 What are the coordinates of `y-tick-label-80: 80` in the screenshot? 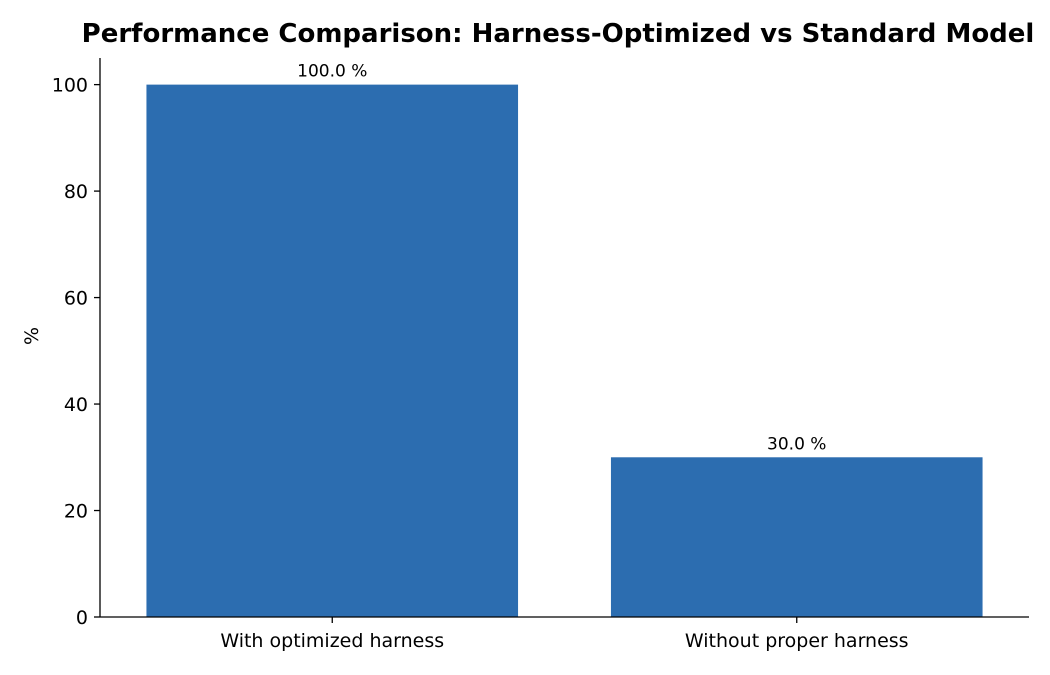 It's located at (76, 192).